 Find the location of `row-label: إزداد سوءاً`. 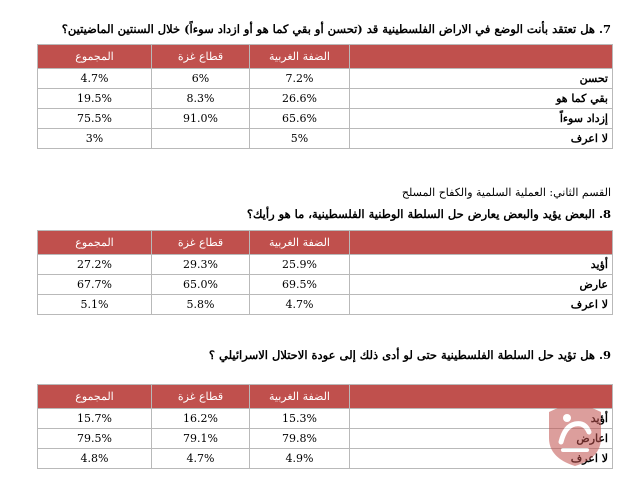

row-label: إزداد سوءاً is located at coordinates (481, 118).